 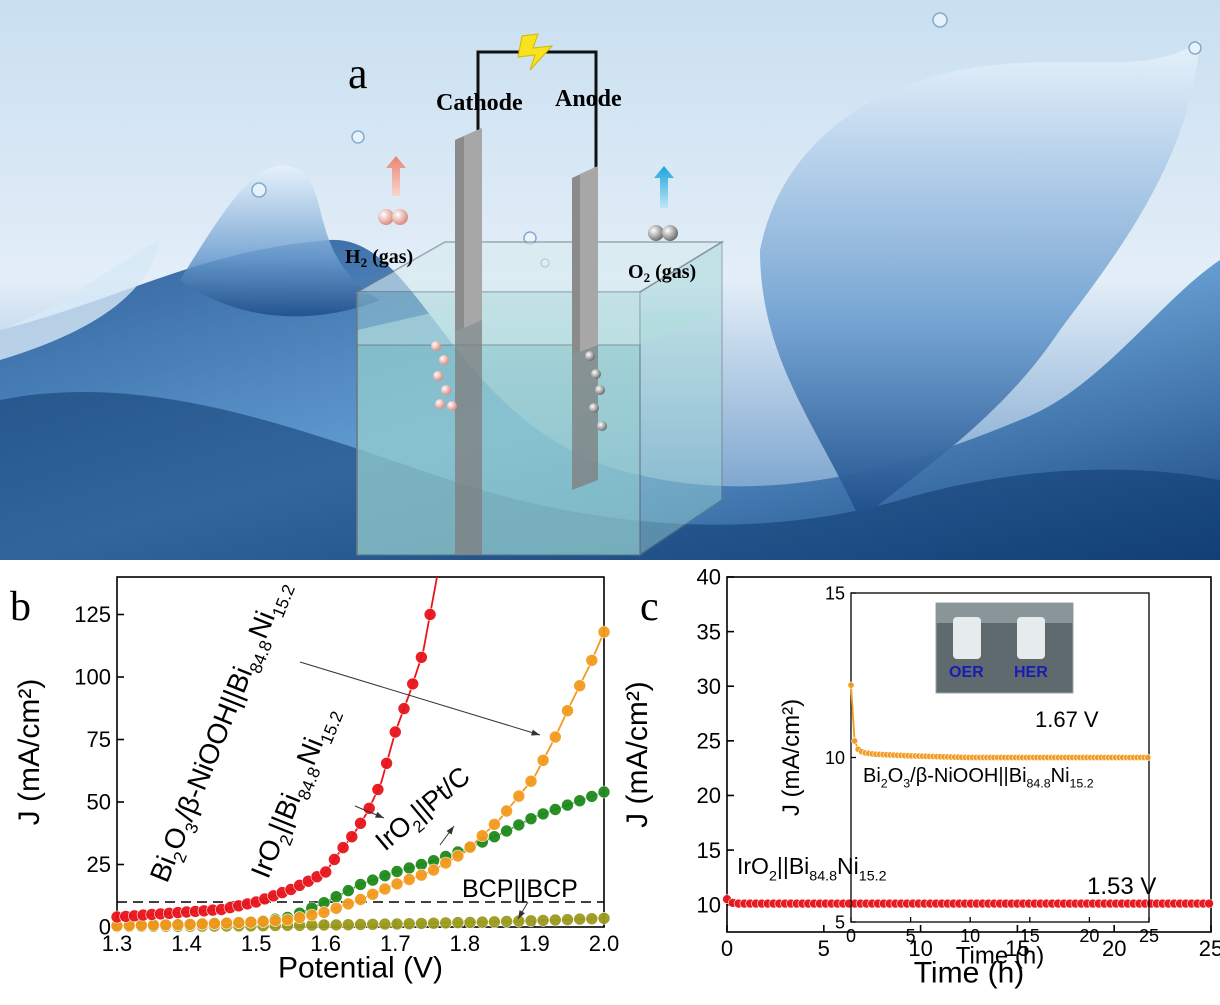 I want to click on c-y-axis-label: J (mA/cm²), so click(x=637, y=754).